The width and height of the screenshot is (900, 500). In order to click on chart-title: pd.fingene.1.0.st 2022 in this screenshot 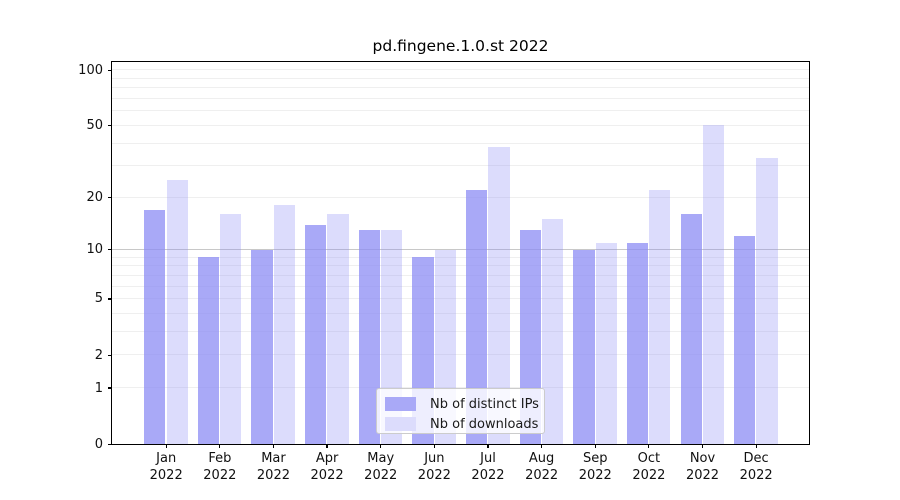, I will do `click(460, 46)`.